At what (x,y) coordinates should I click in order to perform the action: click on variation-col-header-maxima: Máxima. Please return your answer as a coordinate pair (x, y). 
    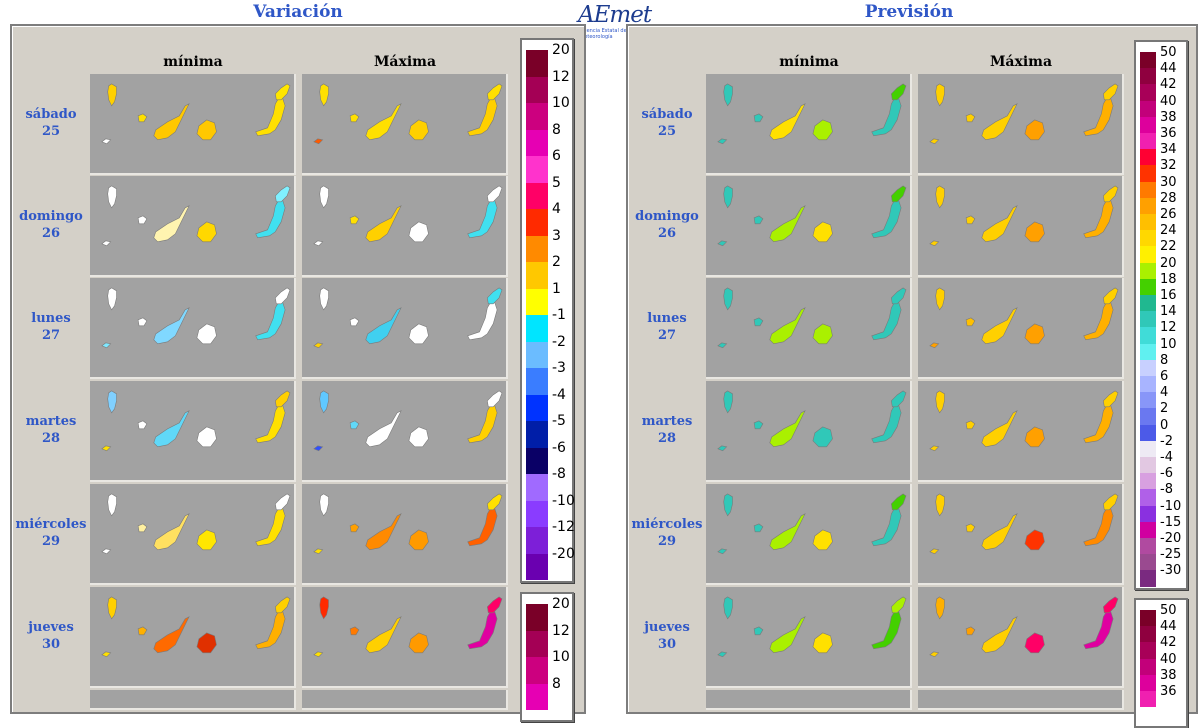
    Looking at the image, I should click on (405, 62).